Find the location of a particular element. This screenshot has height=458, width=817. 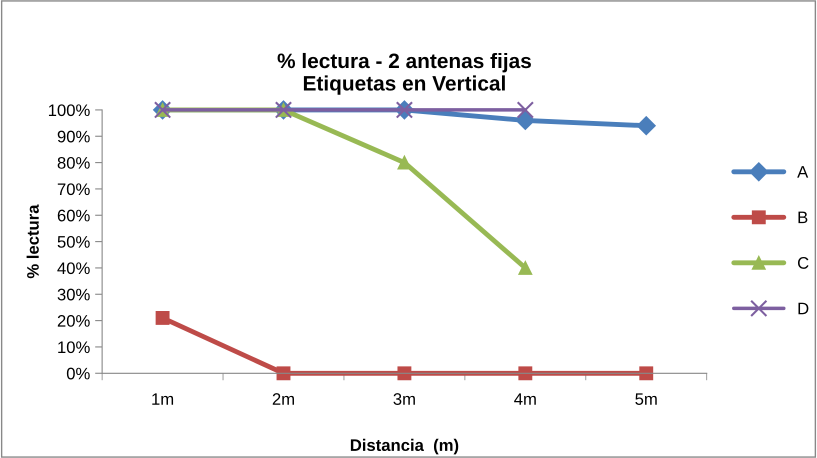

y-tick-label: 80% is located at coordinates (74, 162).